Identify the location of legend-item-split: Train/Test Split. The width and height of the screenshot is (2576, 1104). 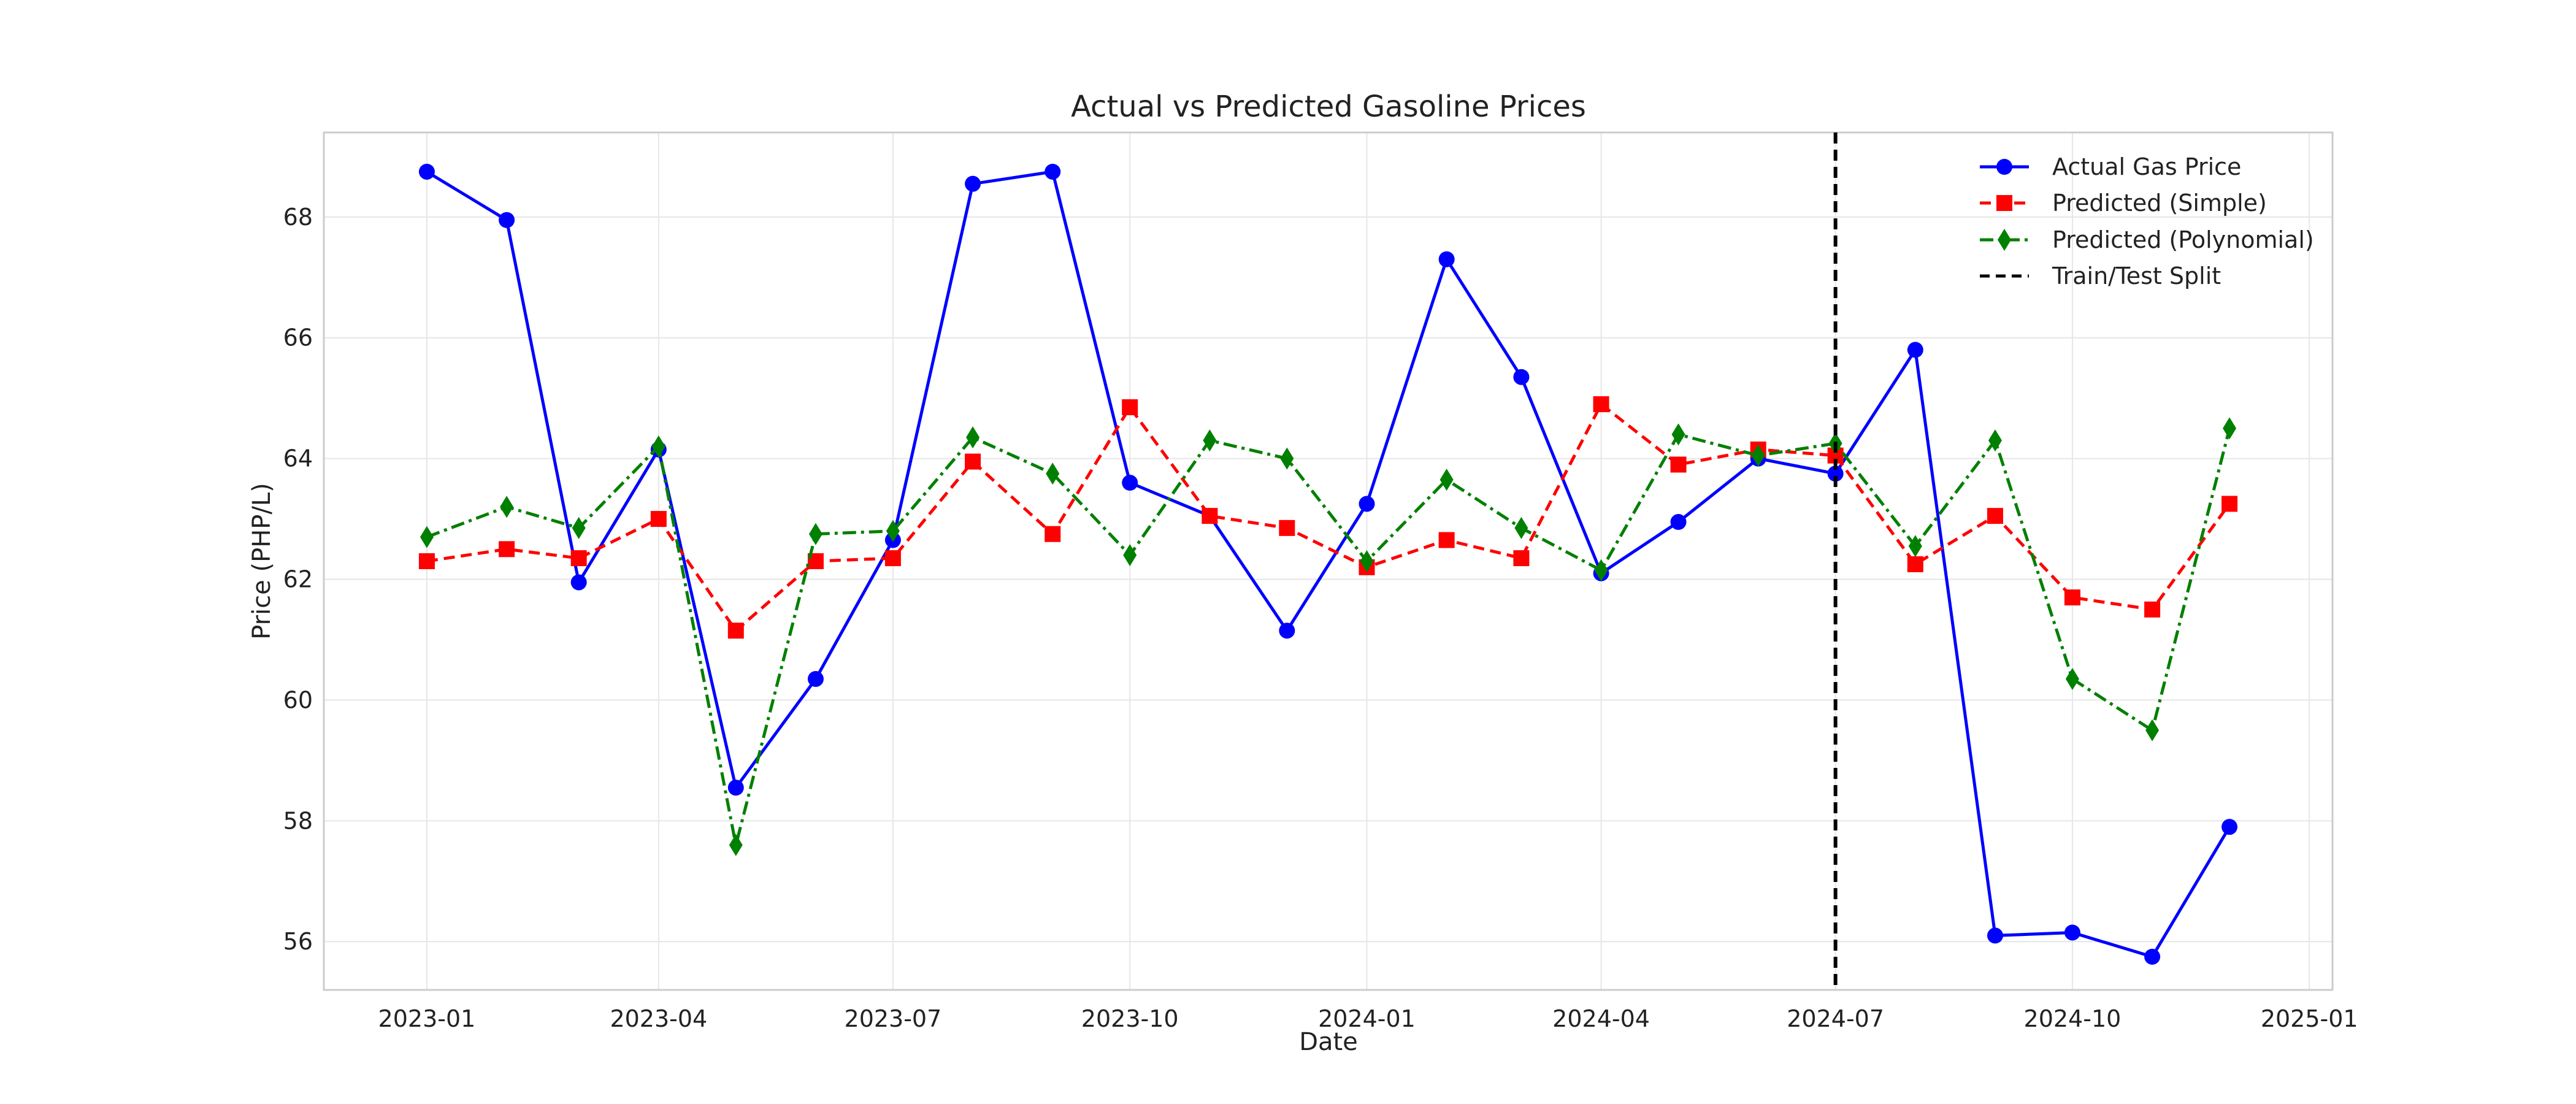
(2100, 276).